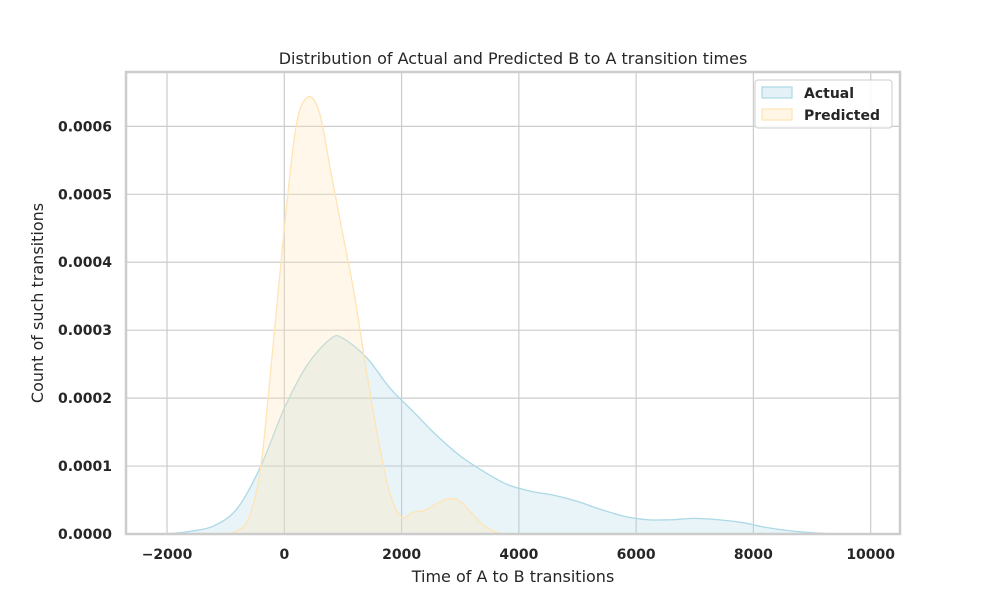  I want to click on x-tick-label: 0, so click(284, 555).